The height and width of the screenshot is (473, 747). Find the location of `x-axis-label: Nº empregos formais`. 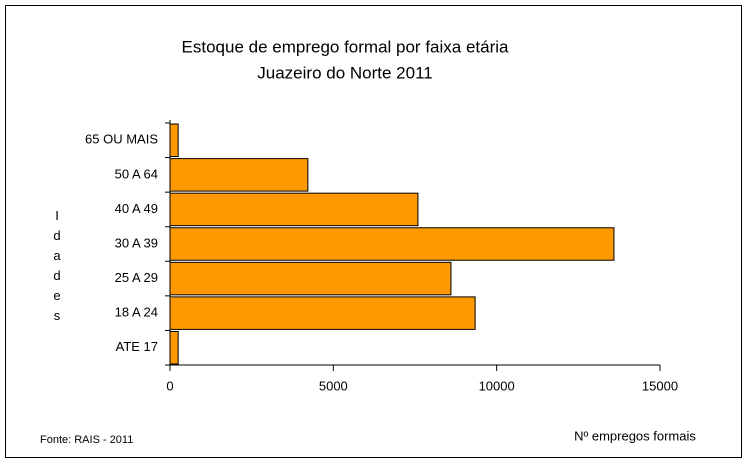

x-axis-label: Nº empregos formais is located at coordinates (635, 435).